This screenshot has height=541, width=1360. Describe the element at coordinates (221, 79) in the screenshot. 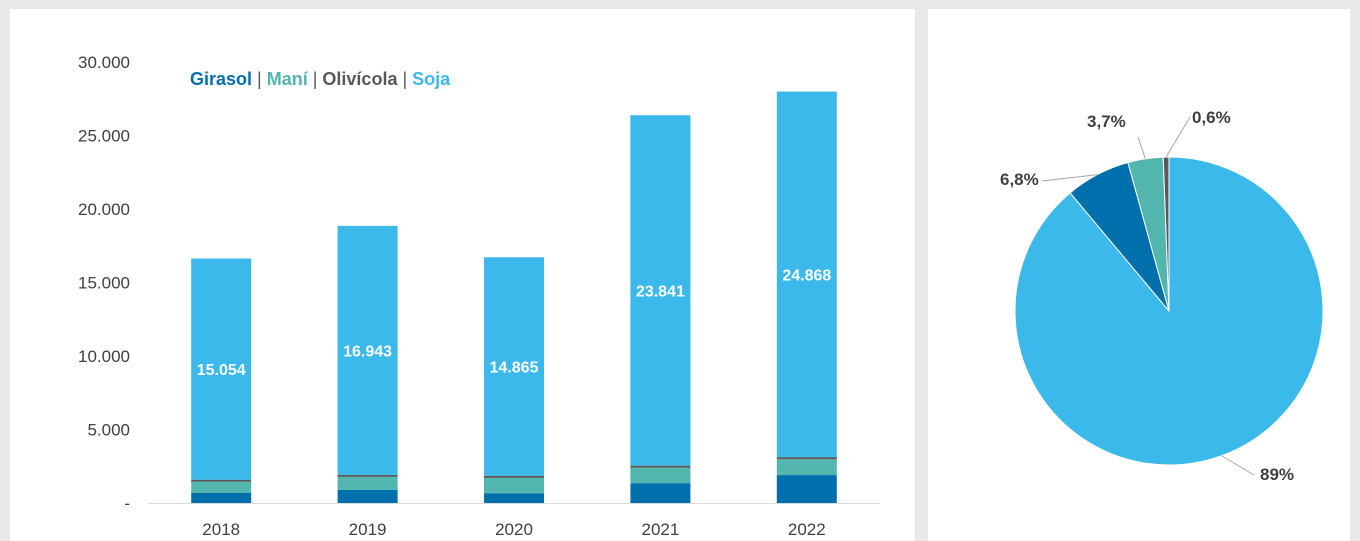

I see `legend-entry: Girasol` at that location.